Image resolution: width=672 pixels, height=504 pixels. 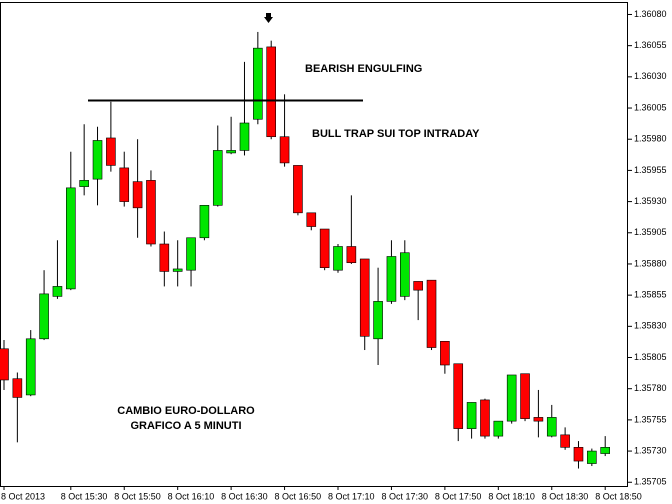 What do you see at coordinates (650, 357) in the screenshot?
I see `y-tick-label: 1.35805` at bounding box center [650, 357].